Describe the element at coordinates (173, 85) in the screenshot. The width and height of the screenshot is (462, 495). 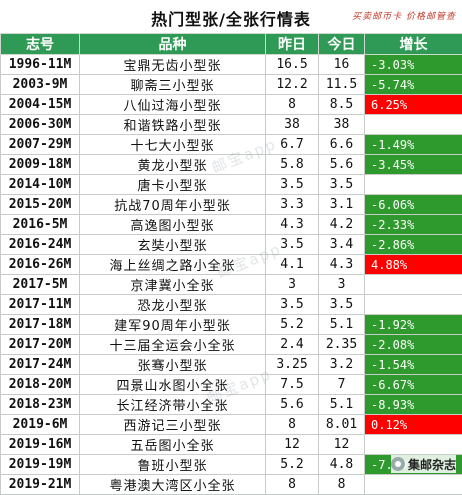
I see `name-cell: 聊斋三小型张` at that location.